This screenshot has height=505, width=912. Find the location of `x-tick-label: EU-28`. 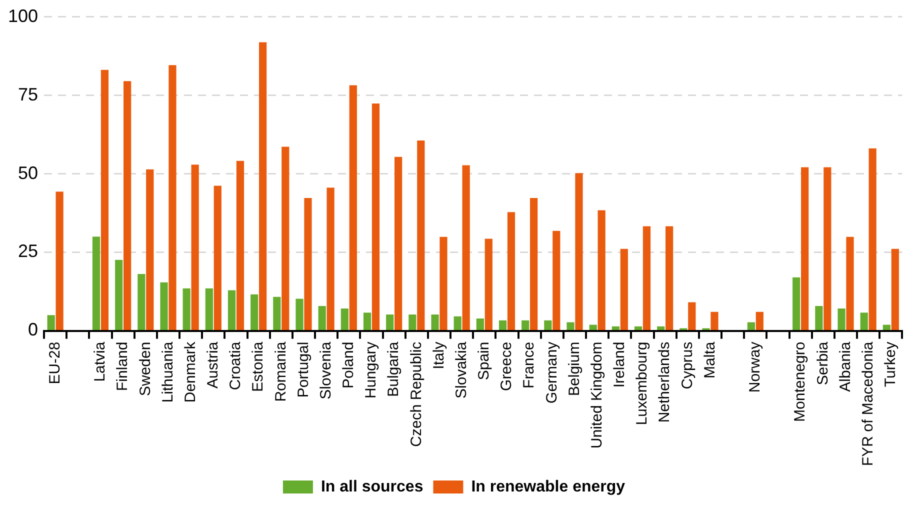

x-tick-label: EU-28 is located at coordinates (55, 363).